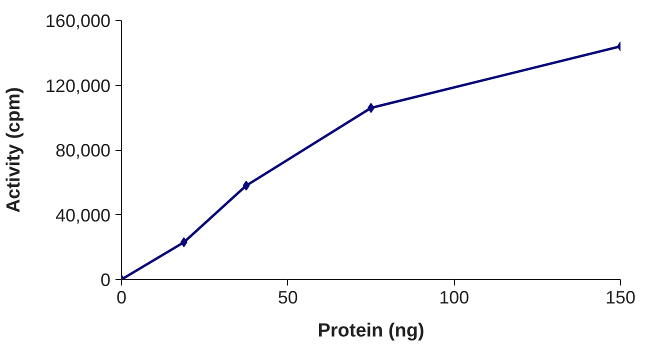  What do you see at coordinates (371, 331) in the screenshot?
I see `x-axis-title: Protein (ng)` at bounding box center [371, 331].